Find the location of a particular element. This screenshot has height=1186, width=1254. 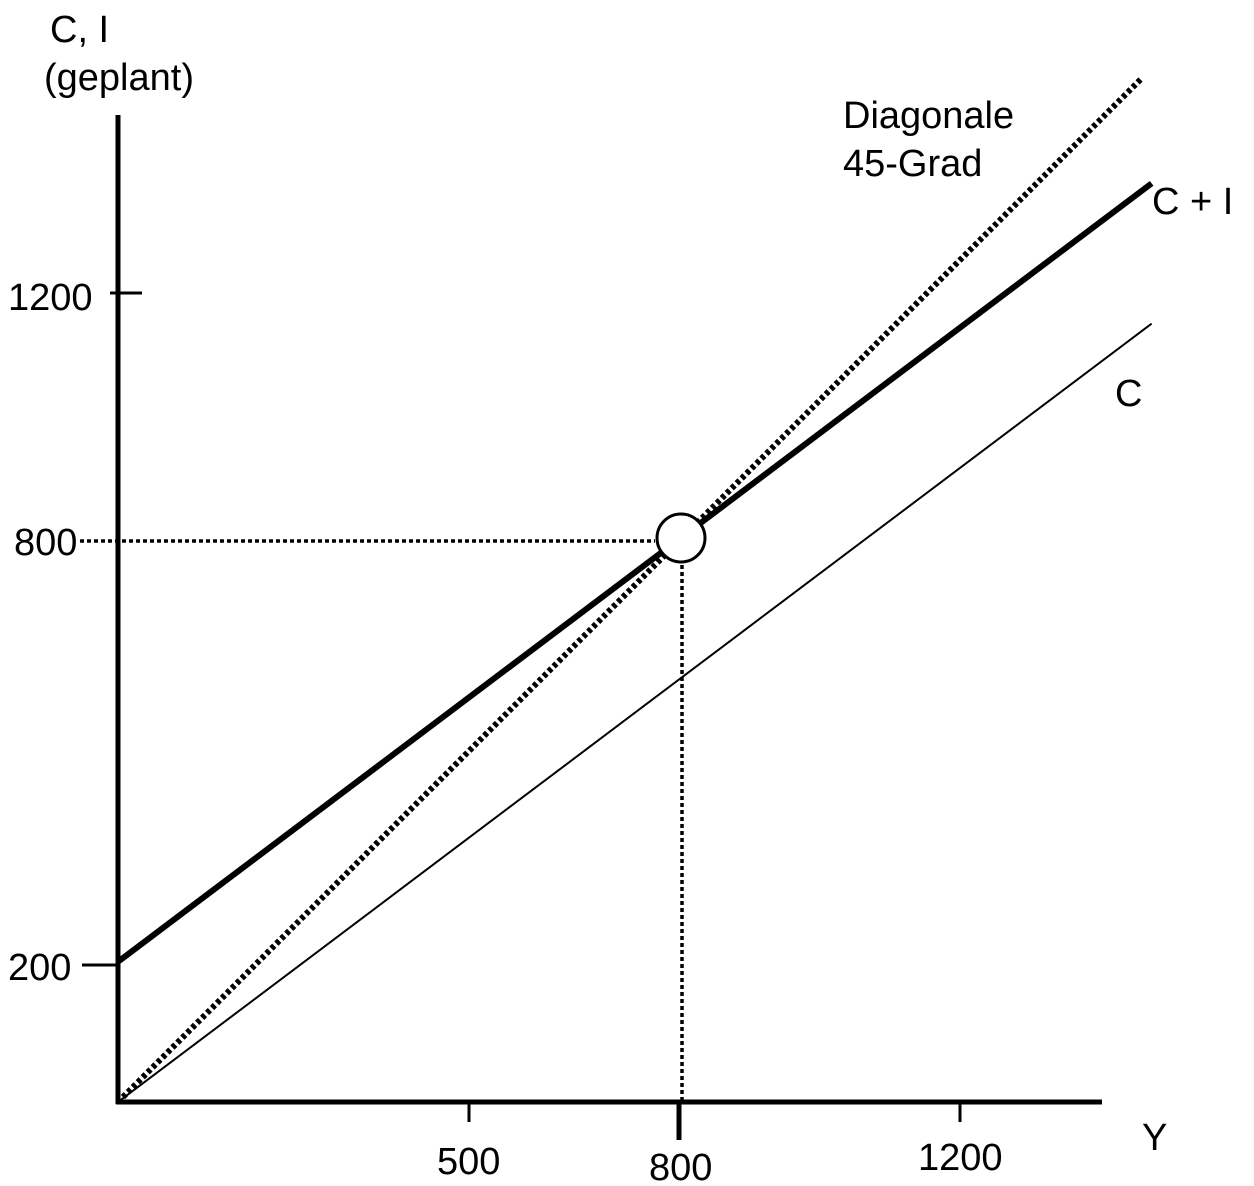

equilibrium-marker is located at coordinates (681, 538).